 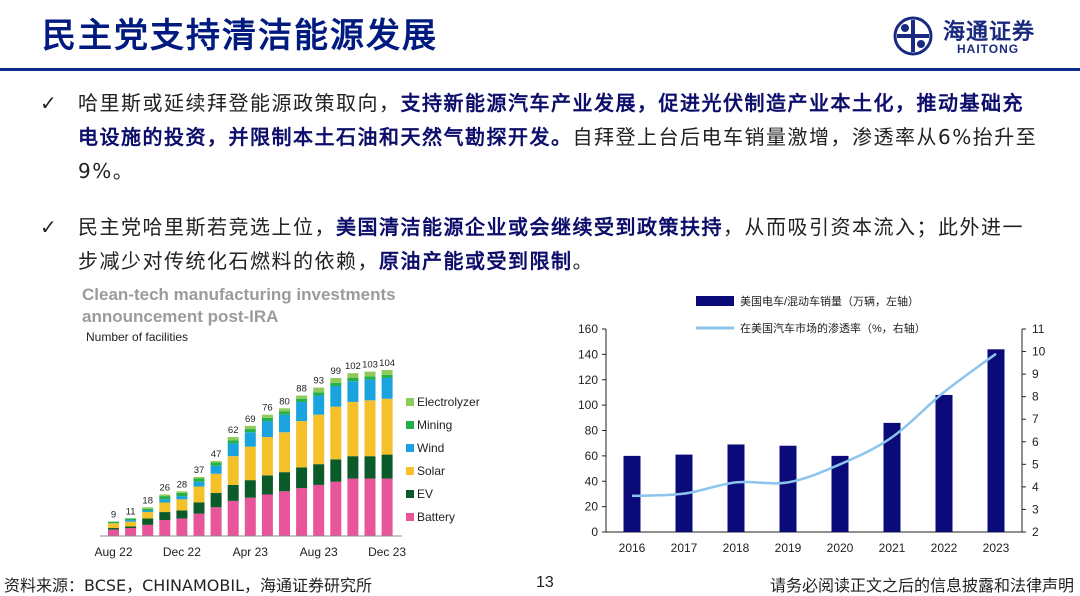 I want to click on legend-swatch-wind, so click(x=410, y=448).